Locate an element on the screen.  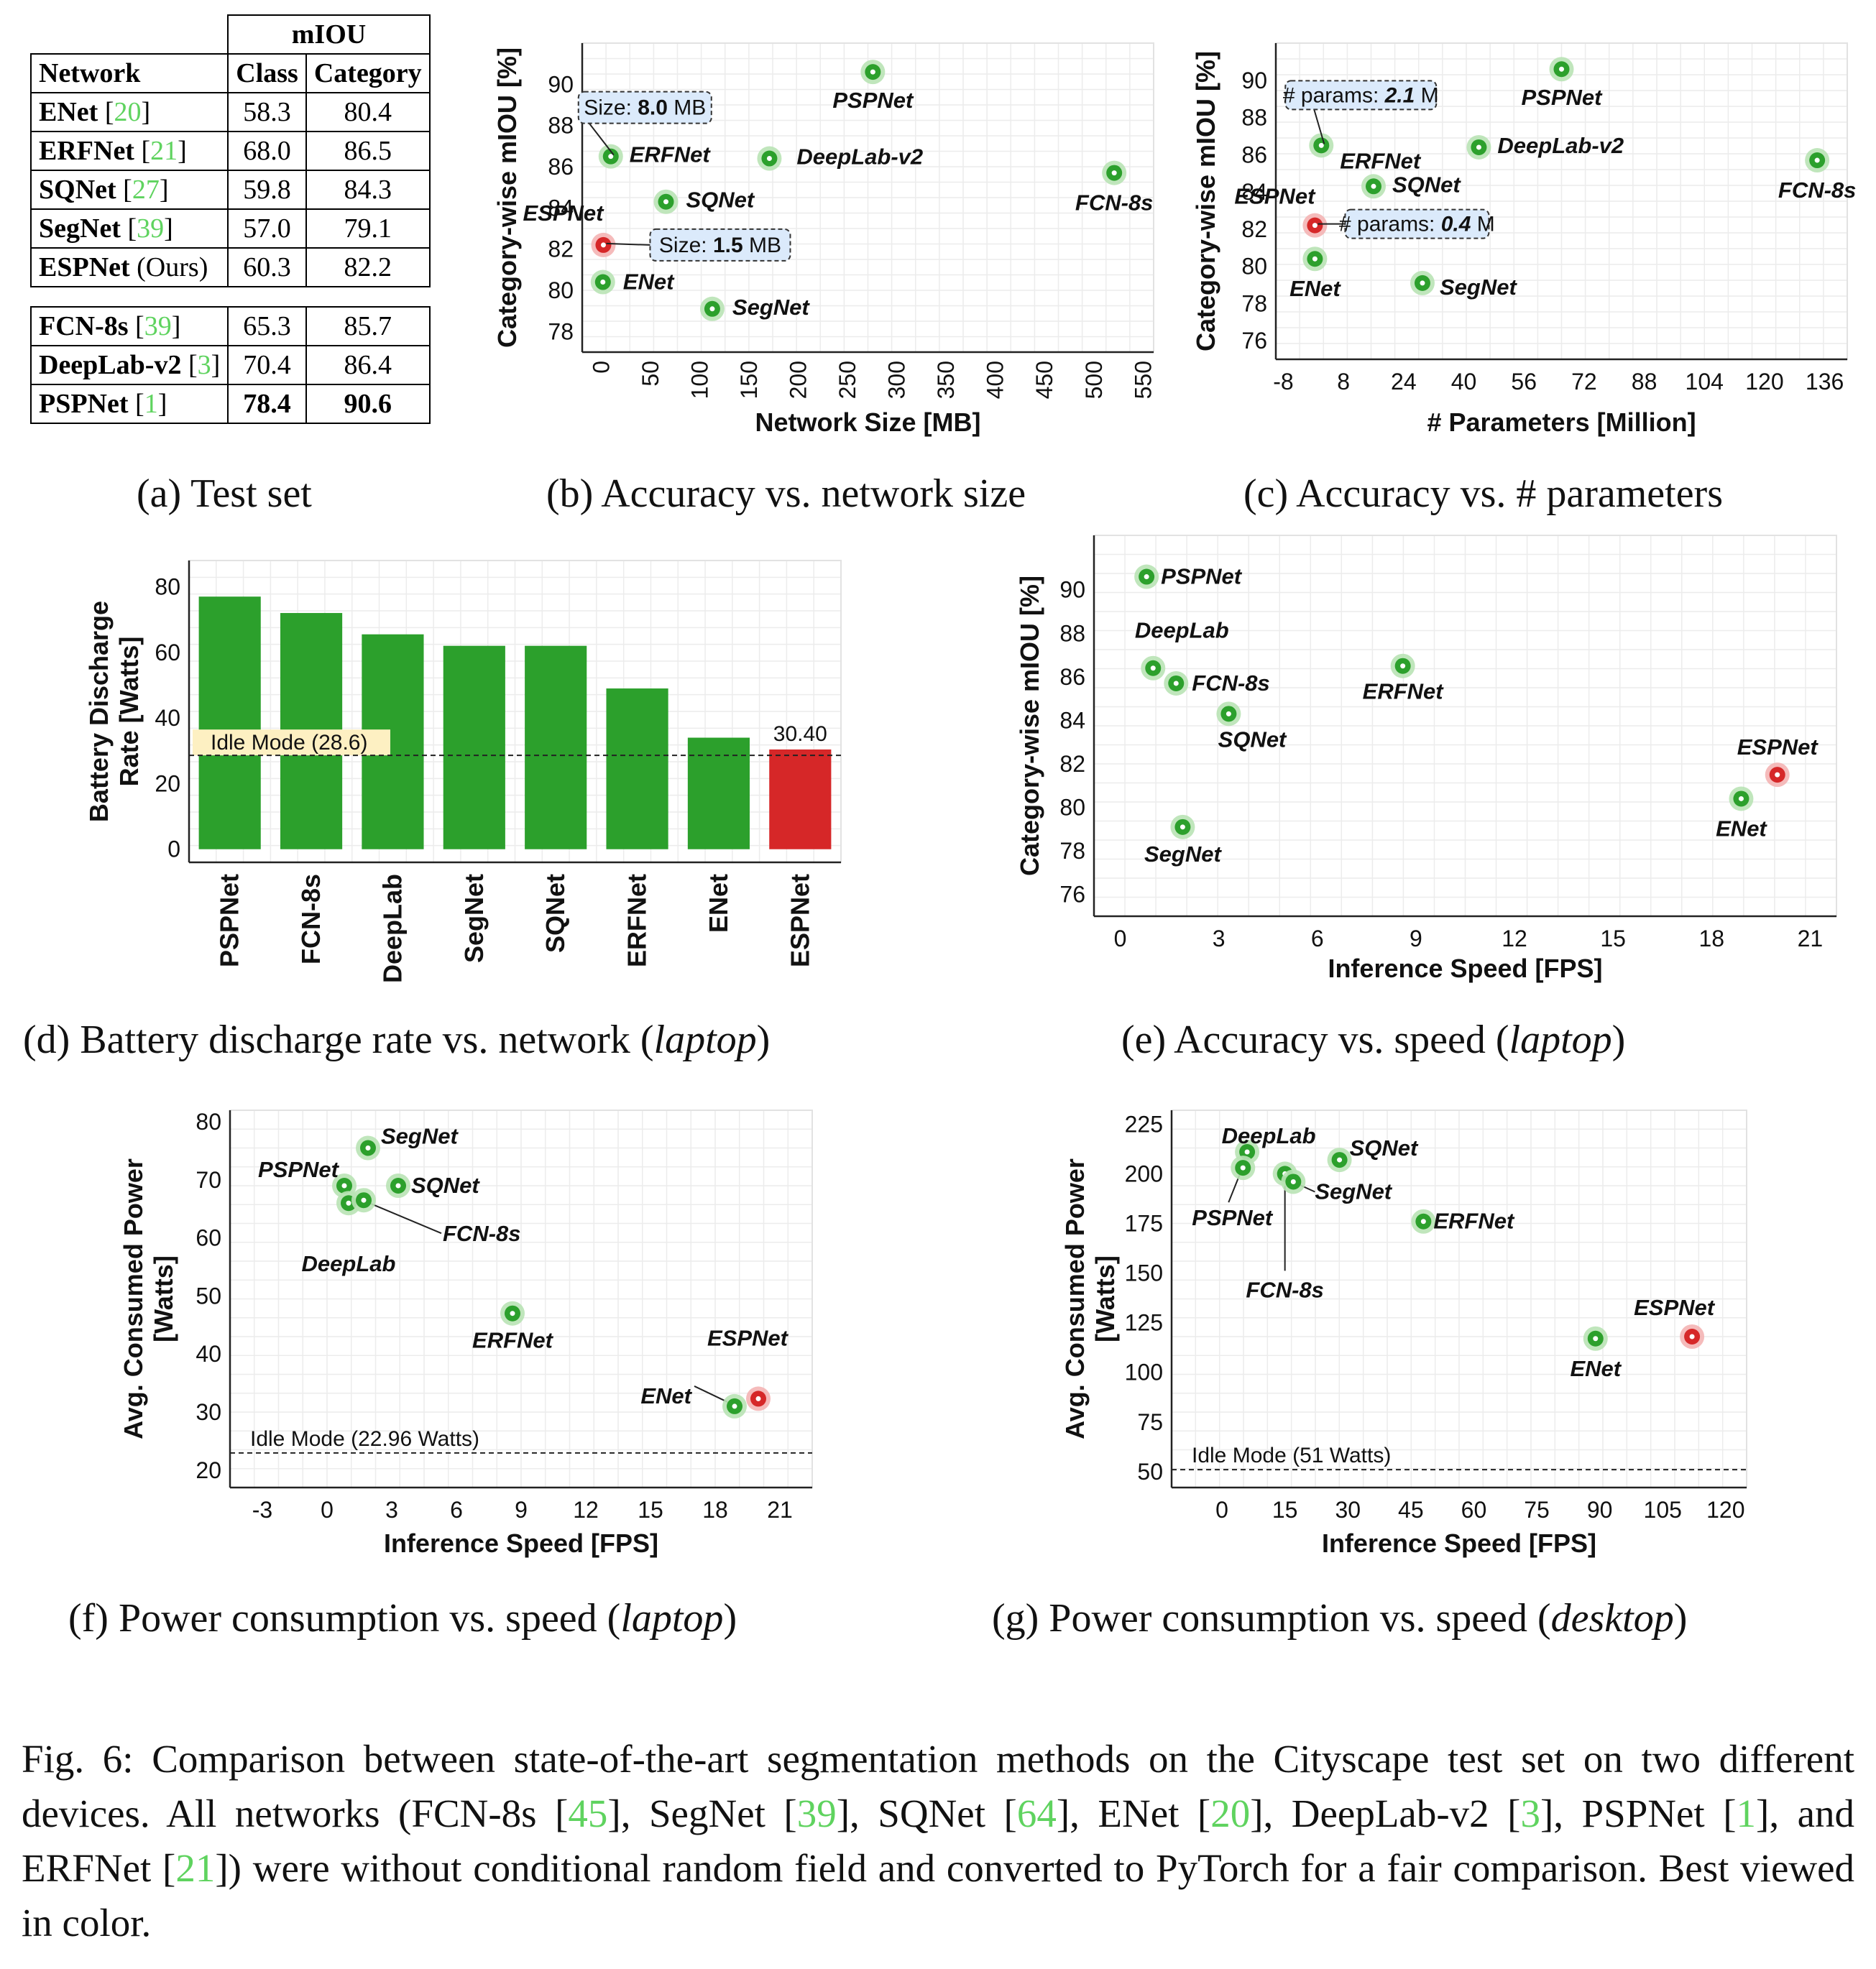
table-header-class: Class is located at coordinates (267, 73).